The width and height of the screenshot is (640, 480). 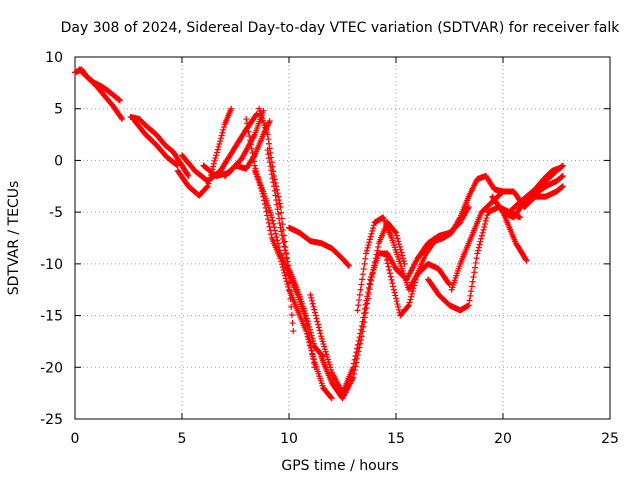 What do you see at coordinates (396, 439) in the screenshot?
I see `x-tick-label: 15` at bounding box center [396, 439].